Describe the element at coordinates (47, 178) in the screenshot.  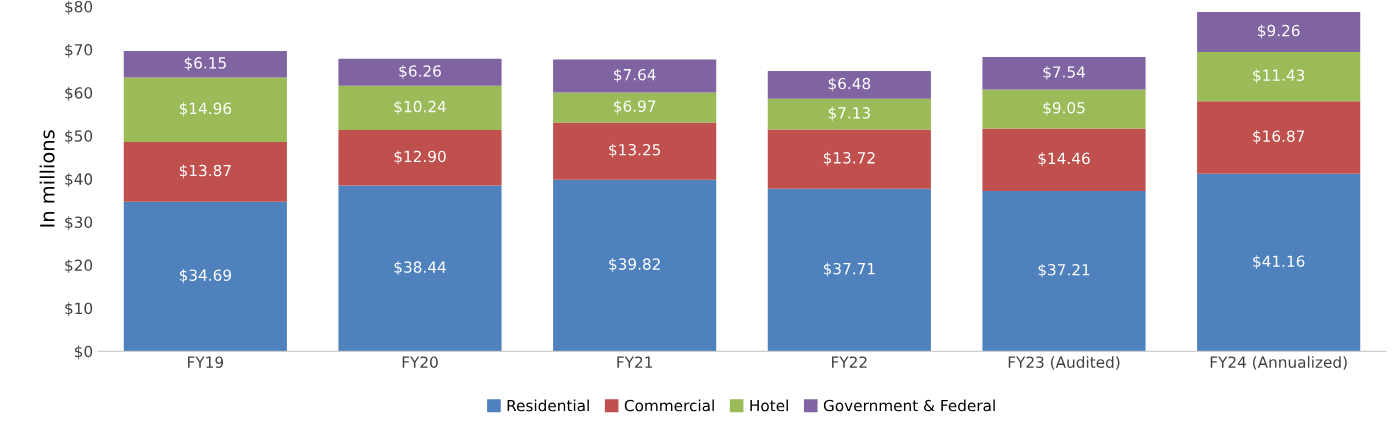
I see `y-axis-title: In millions` at that location.